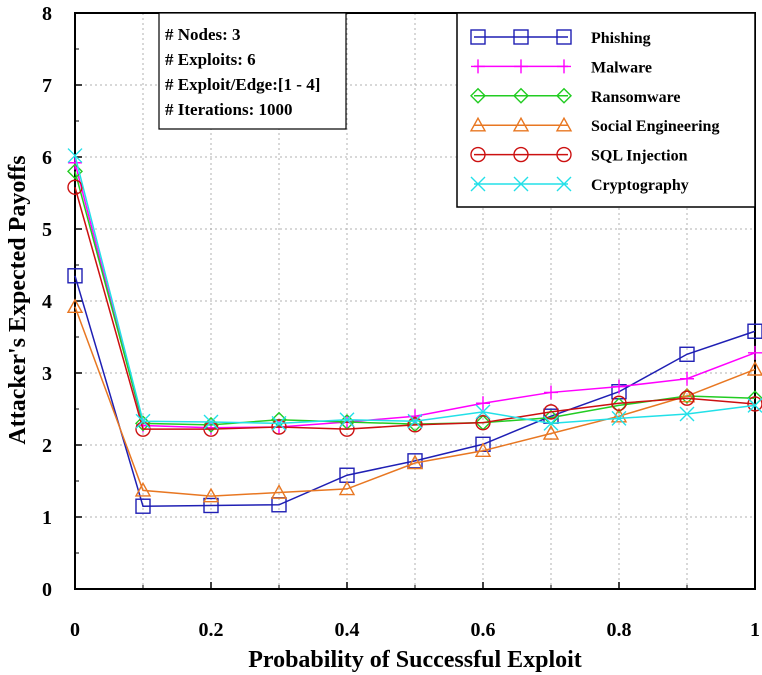  I want to click on legend-label-ransomware: Ransomware, so click(635, 97).